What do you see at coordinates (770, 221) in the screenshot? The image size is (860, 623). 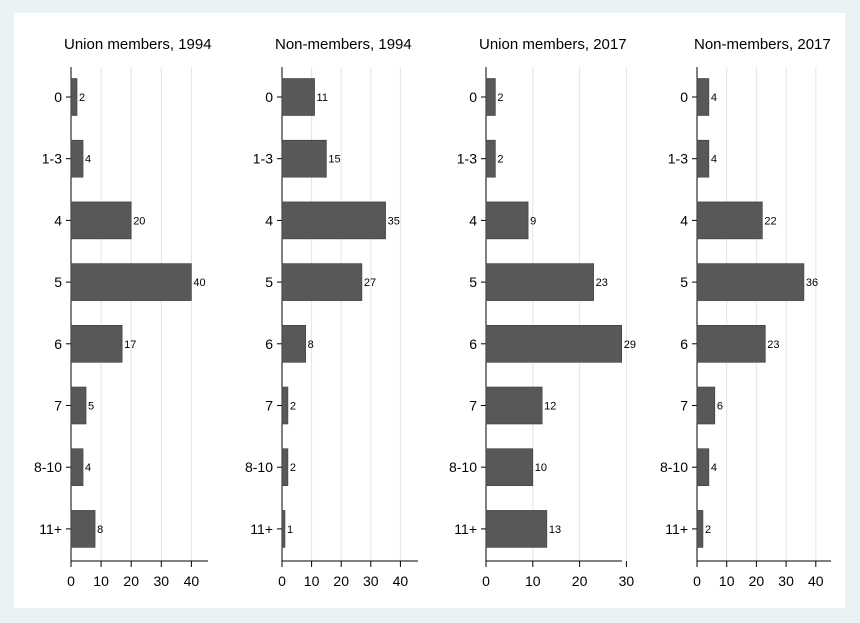 I see `data-label: 22` at bounding box center [770, 221].